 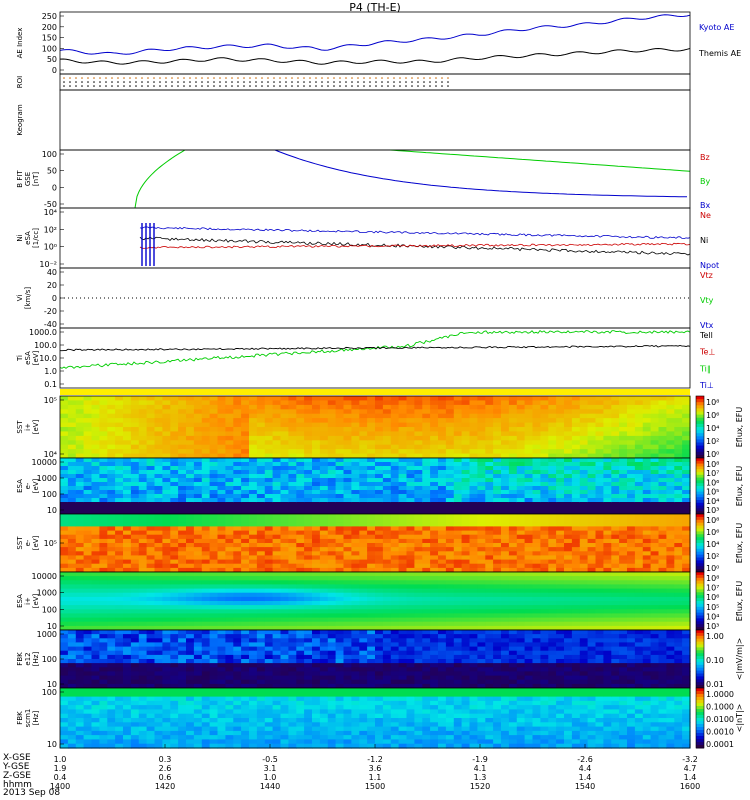 I want to click on series-line-ti-par, so click(x=375, y=349).